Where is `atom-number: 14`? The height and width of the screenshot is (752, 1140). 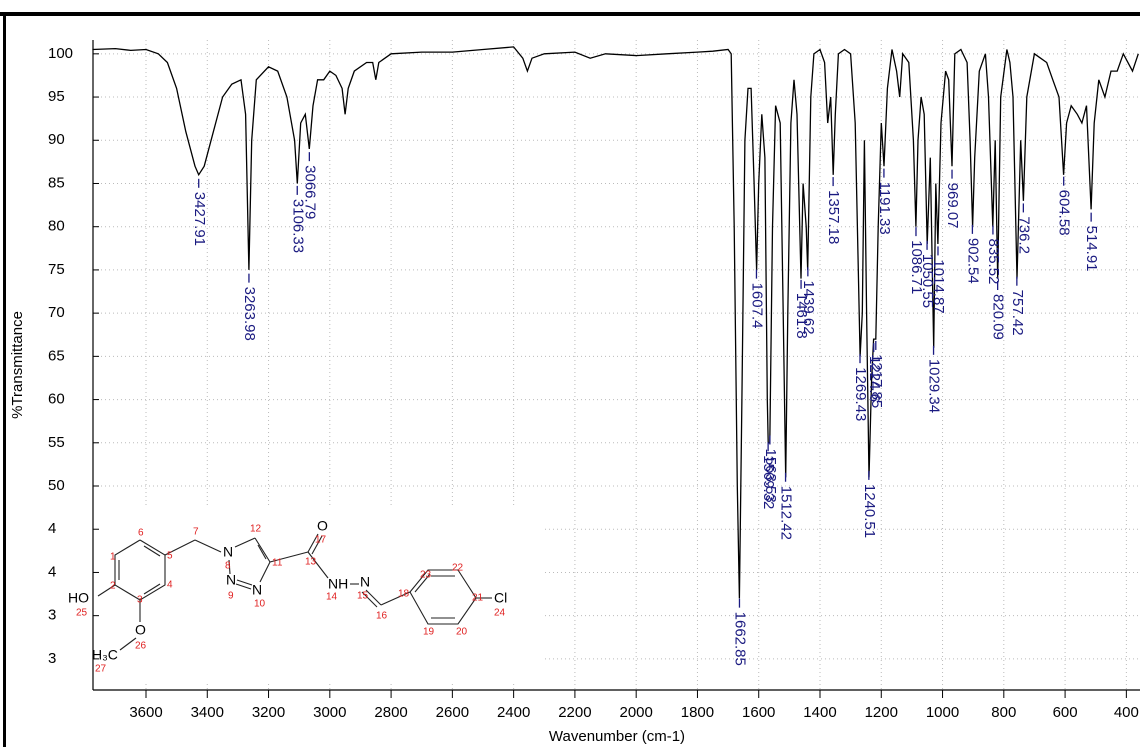 atom-number: 14 is located at coordinates (332, 597).